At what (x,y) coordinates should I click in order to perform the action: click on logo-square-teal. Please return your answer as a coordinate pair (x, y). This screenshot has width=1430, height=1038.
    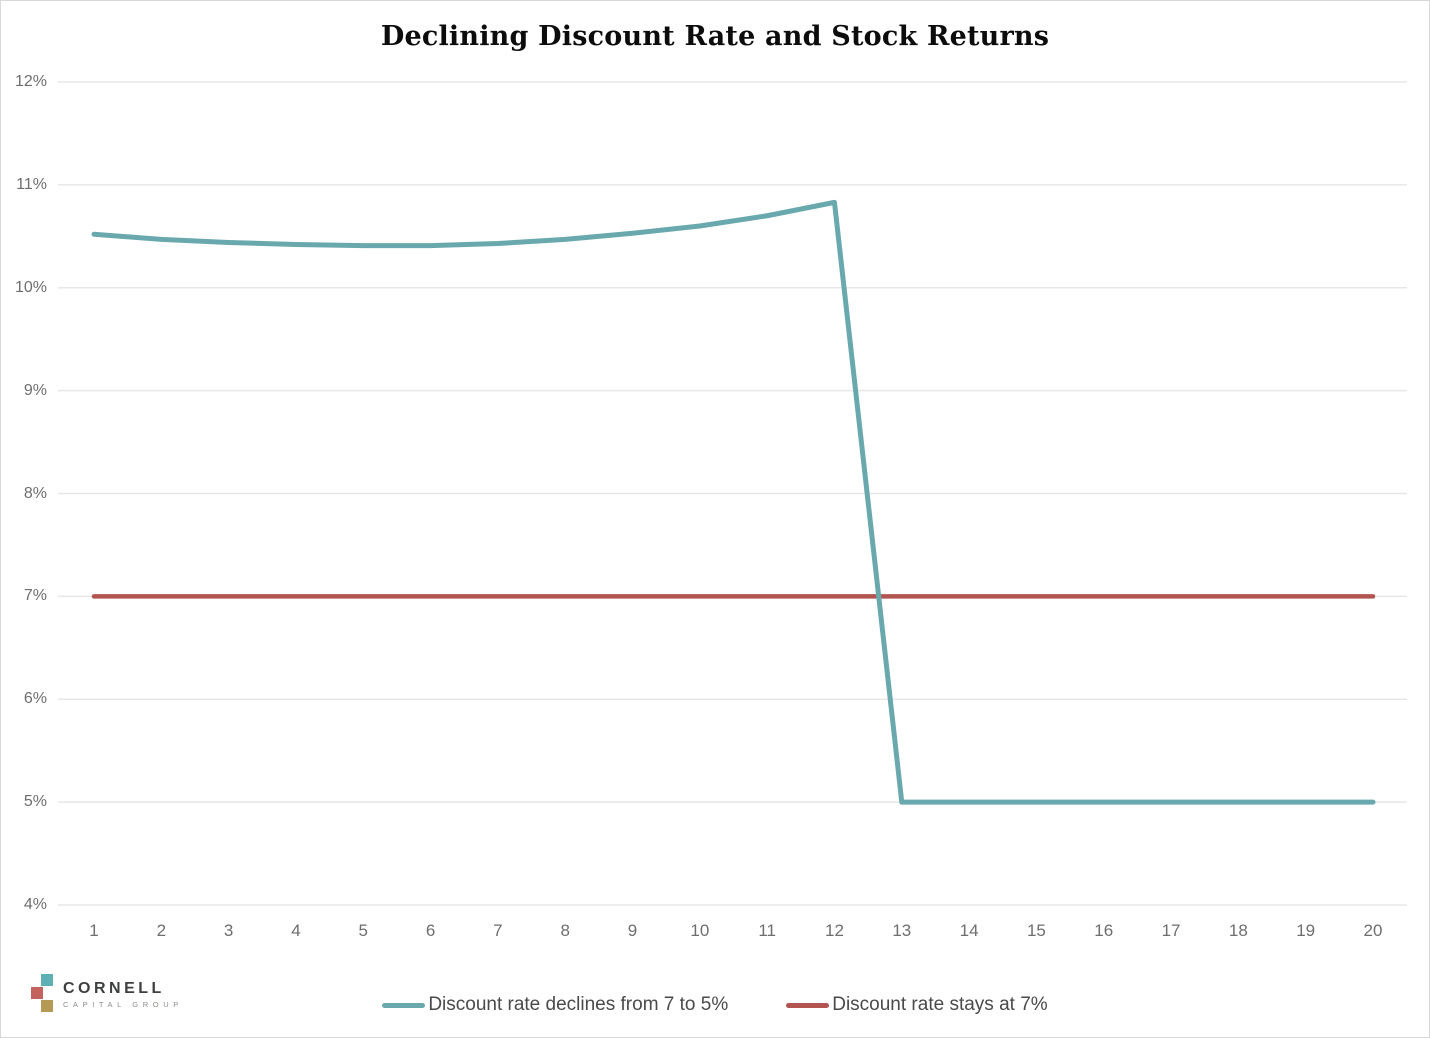
    Looking at the image, I should click on (47, 980).